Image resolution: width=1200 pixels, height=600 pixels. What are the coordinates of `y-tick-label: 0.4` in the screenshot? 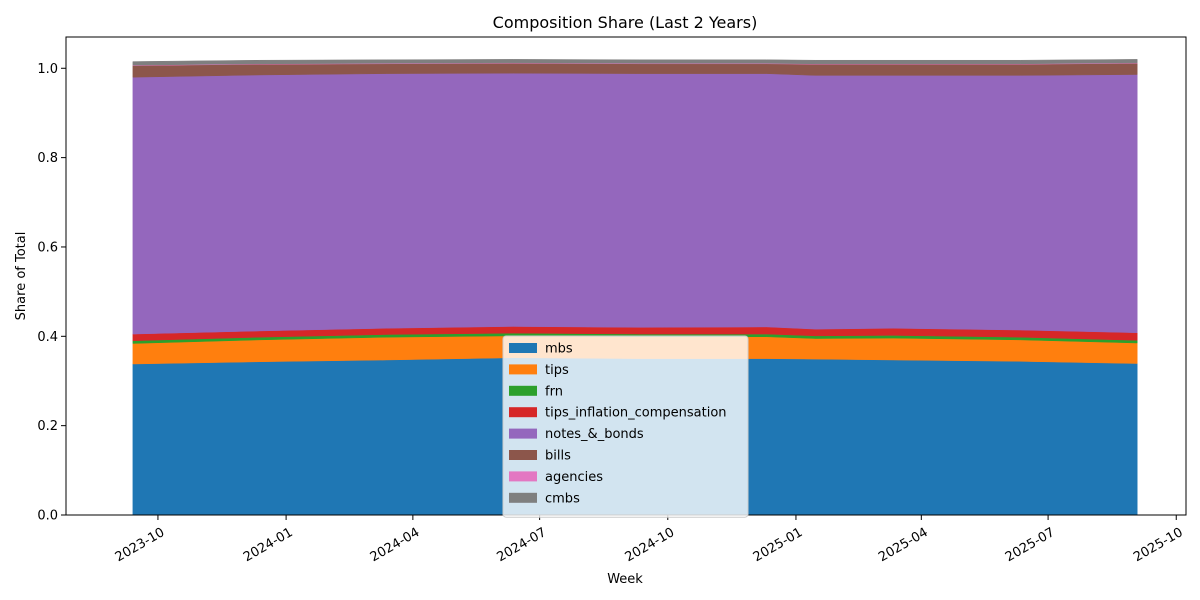 It's located at (47, 337).